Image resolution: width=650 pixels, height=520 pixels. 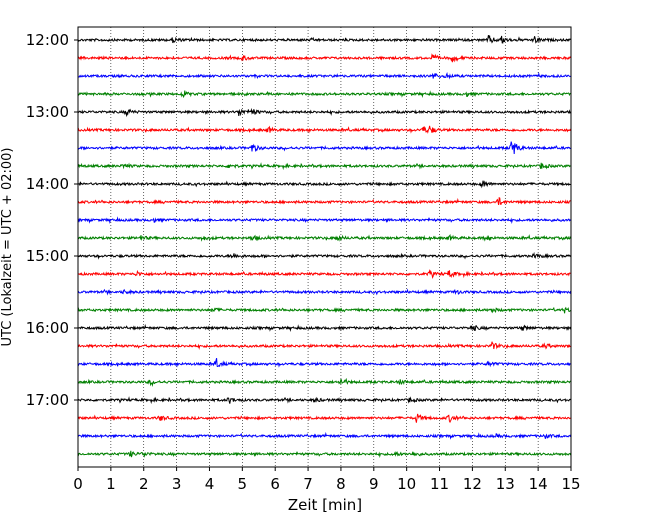 What do you see at coordinates (325, 505) in the screenshot?
I see `x-axis-label: Zeit [min]` at bounding box center [325, 505].